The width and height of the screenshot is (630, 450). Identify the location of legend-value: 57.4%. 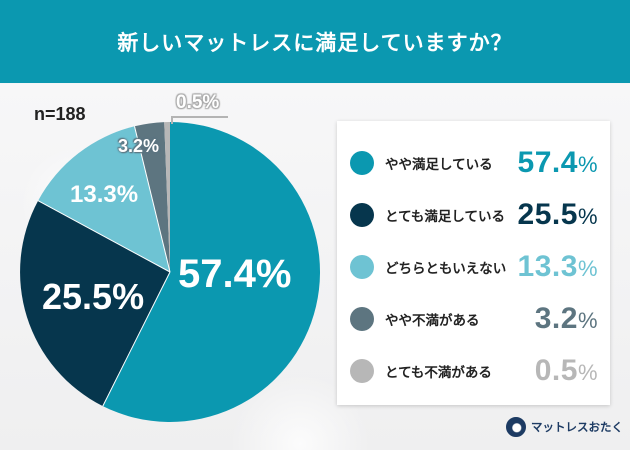
(557, 162).